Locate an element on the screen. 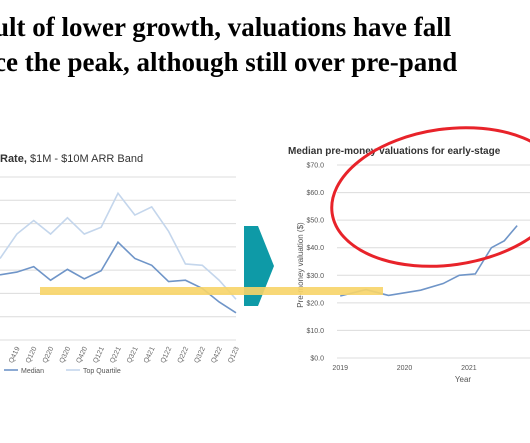 The height and width of the screenshot is (443, 530). y-tick-label: $0.0 is located at coordinates (317, 359).